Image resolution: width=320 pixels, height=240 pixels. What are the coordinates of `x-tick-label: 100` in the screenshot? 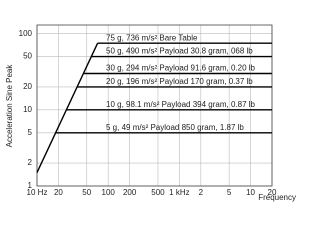 It's located at (109, 192).